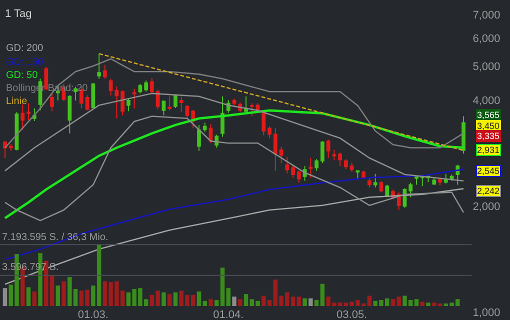 The image size is (510, 320). What do you see at coordinates (486, 207) in the screenshot?
I see `y-tick-label: 2,000` at bounding box center [486, 207].